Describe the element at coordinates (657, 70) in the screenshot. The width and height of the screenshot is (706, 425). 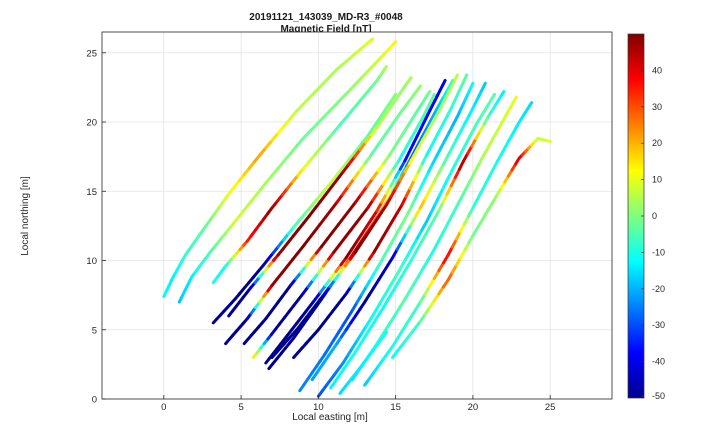
I see `colorbar-tick-label: 40` at that location.